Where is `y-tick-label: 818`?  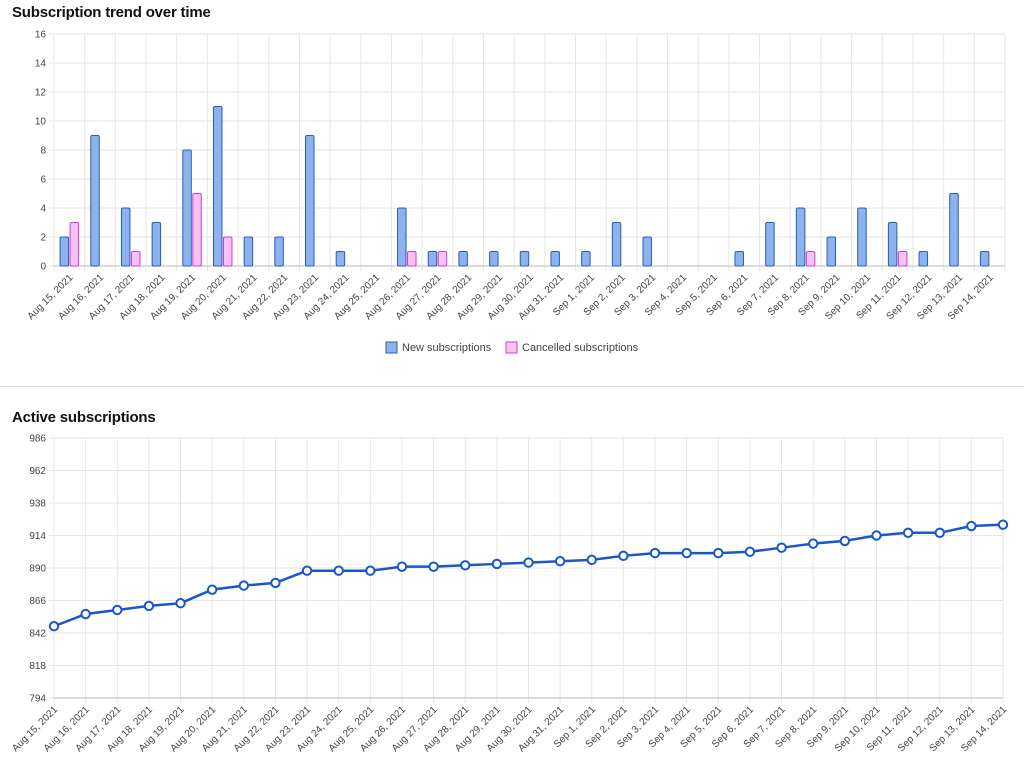 y-tick-label: 818 is located at coordinates (37, 666).